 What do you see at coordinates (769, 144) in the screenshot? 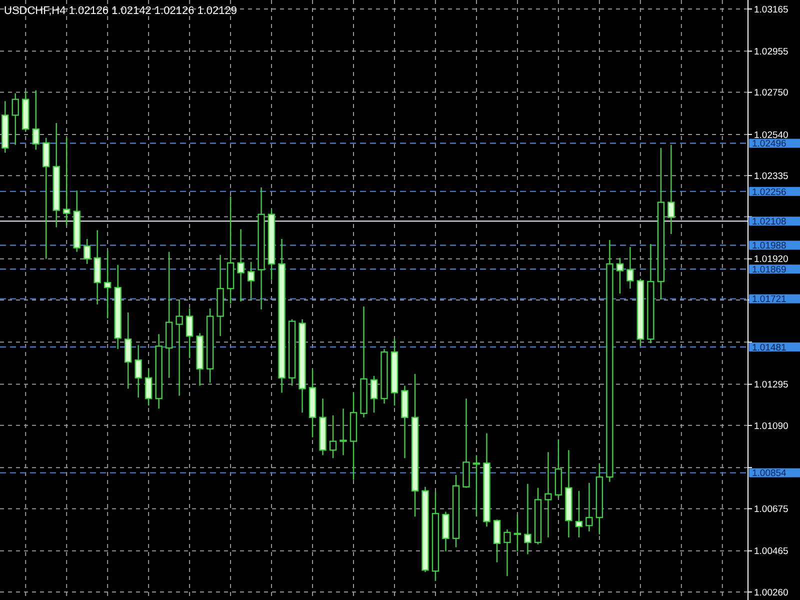
I see `ref-line-label: 1.02496` at bounding box center [769, 144].